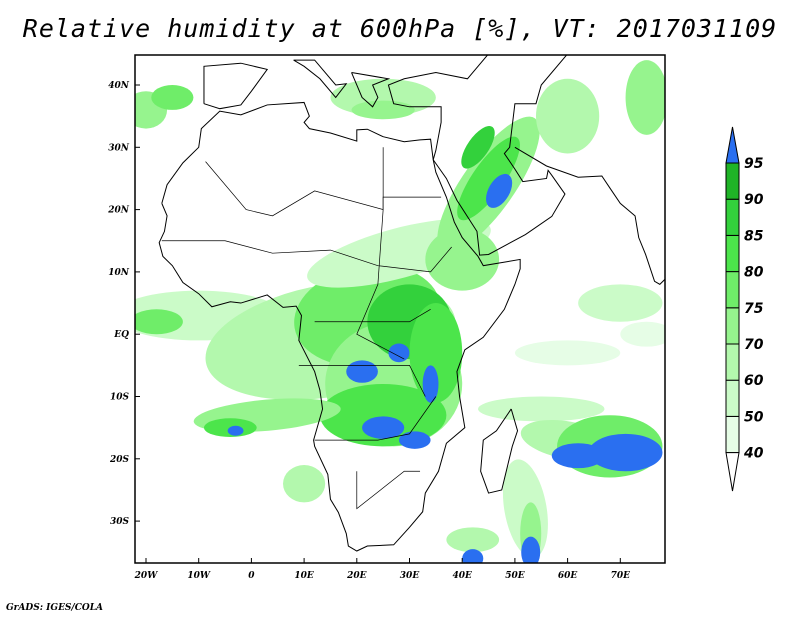 This screenshot has height=618, width=800. I want to click on lon-tick-label: 10E, so click(304, 576).